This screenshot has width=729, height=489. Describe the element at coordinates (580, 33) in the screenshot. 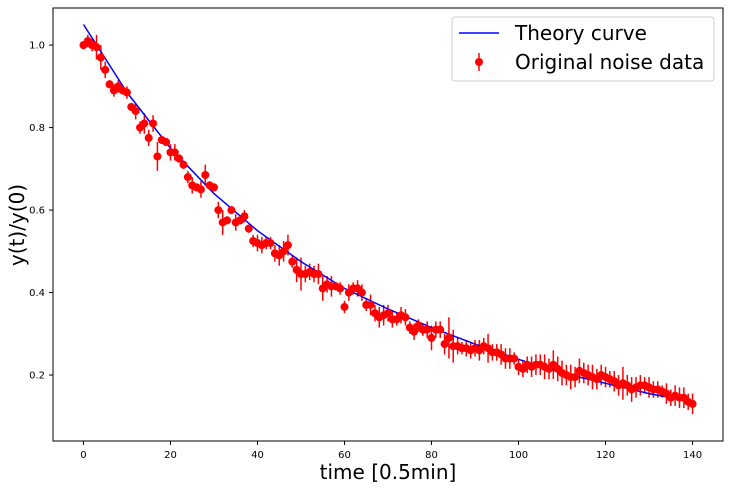

I see `legend-theory-label: Theory curve` at that location.